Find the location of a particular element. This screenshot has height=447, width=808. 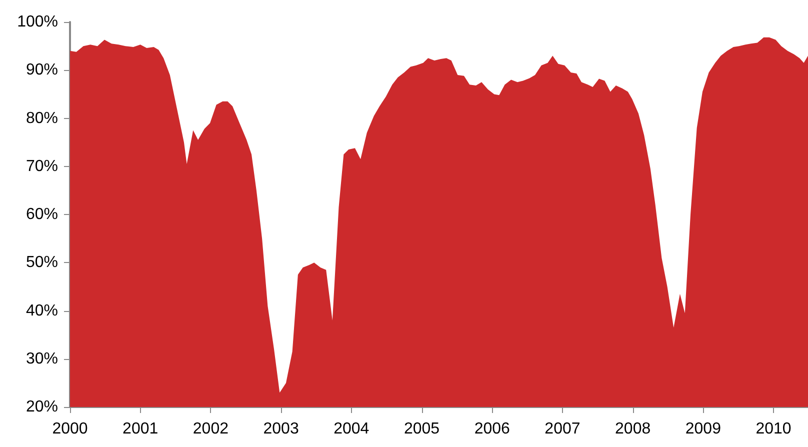

x-tick-label: 2008 is located at coordinates (633, 429).